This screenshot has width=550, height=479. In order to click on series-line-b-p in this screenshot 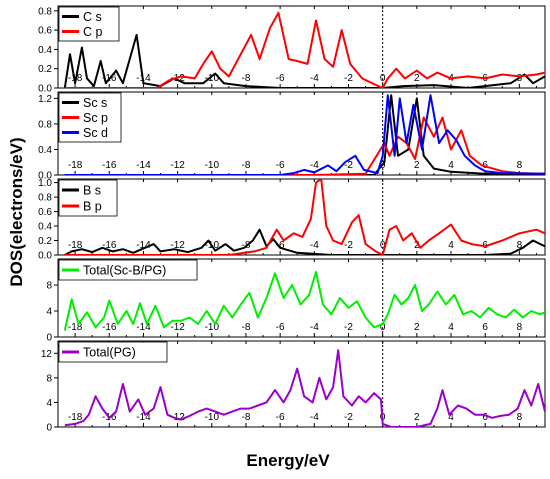, I will do `click(304, 217)`.